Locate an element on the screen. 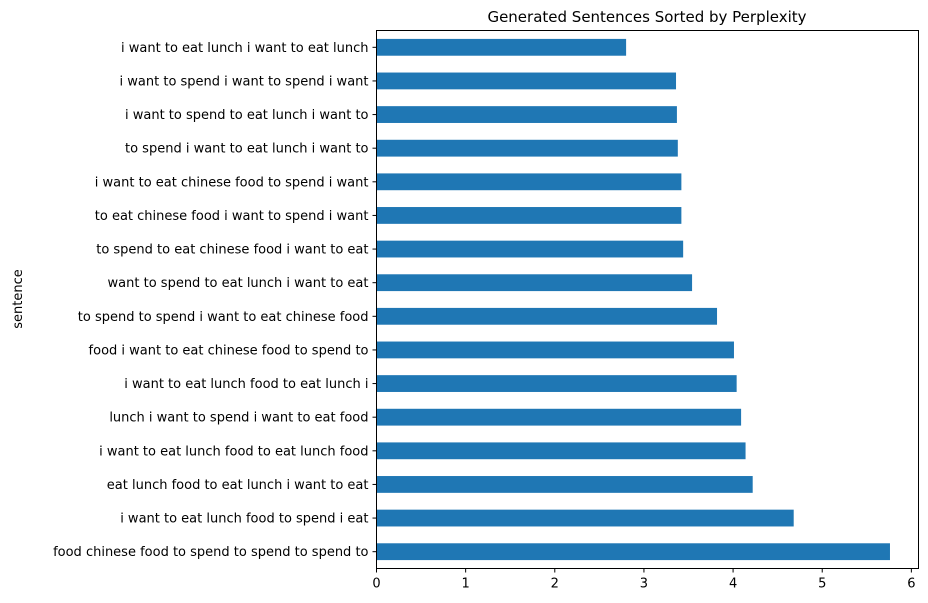 This screenshot has height=603, width=928. y-tick-label: i want to eat lunch food to eat lunch i is located at coordinates (246, 384).